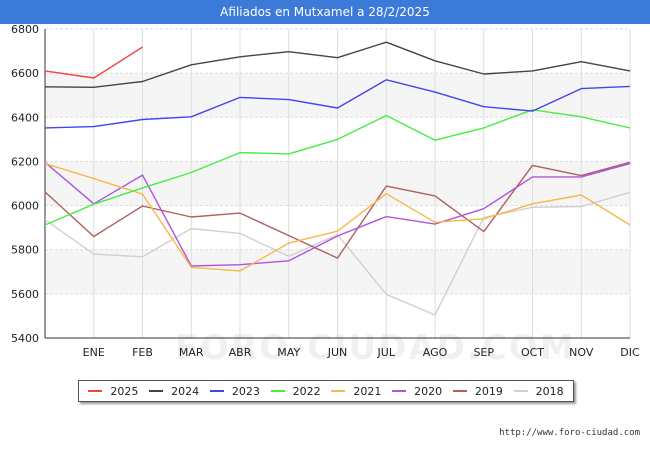 The height and width of the screenshot is (450, 650). What do you see at coordinates (25, 294) in the screenshot?
I see `y-tick-label: 5600` at bounding box center [25, 294].